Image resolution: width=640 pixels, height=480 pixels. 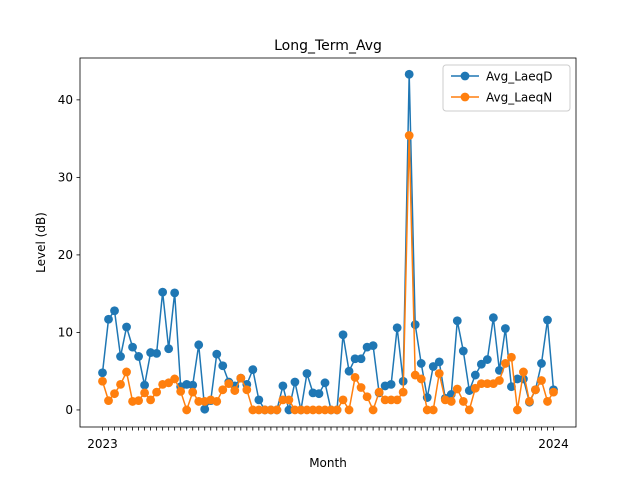 I want to click on legend-label: Avg_LaeqD, so click(x=519, y=77).